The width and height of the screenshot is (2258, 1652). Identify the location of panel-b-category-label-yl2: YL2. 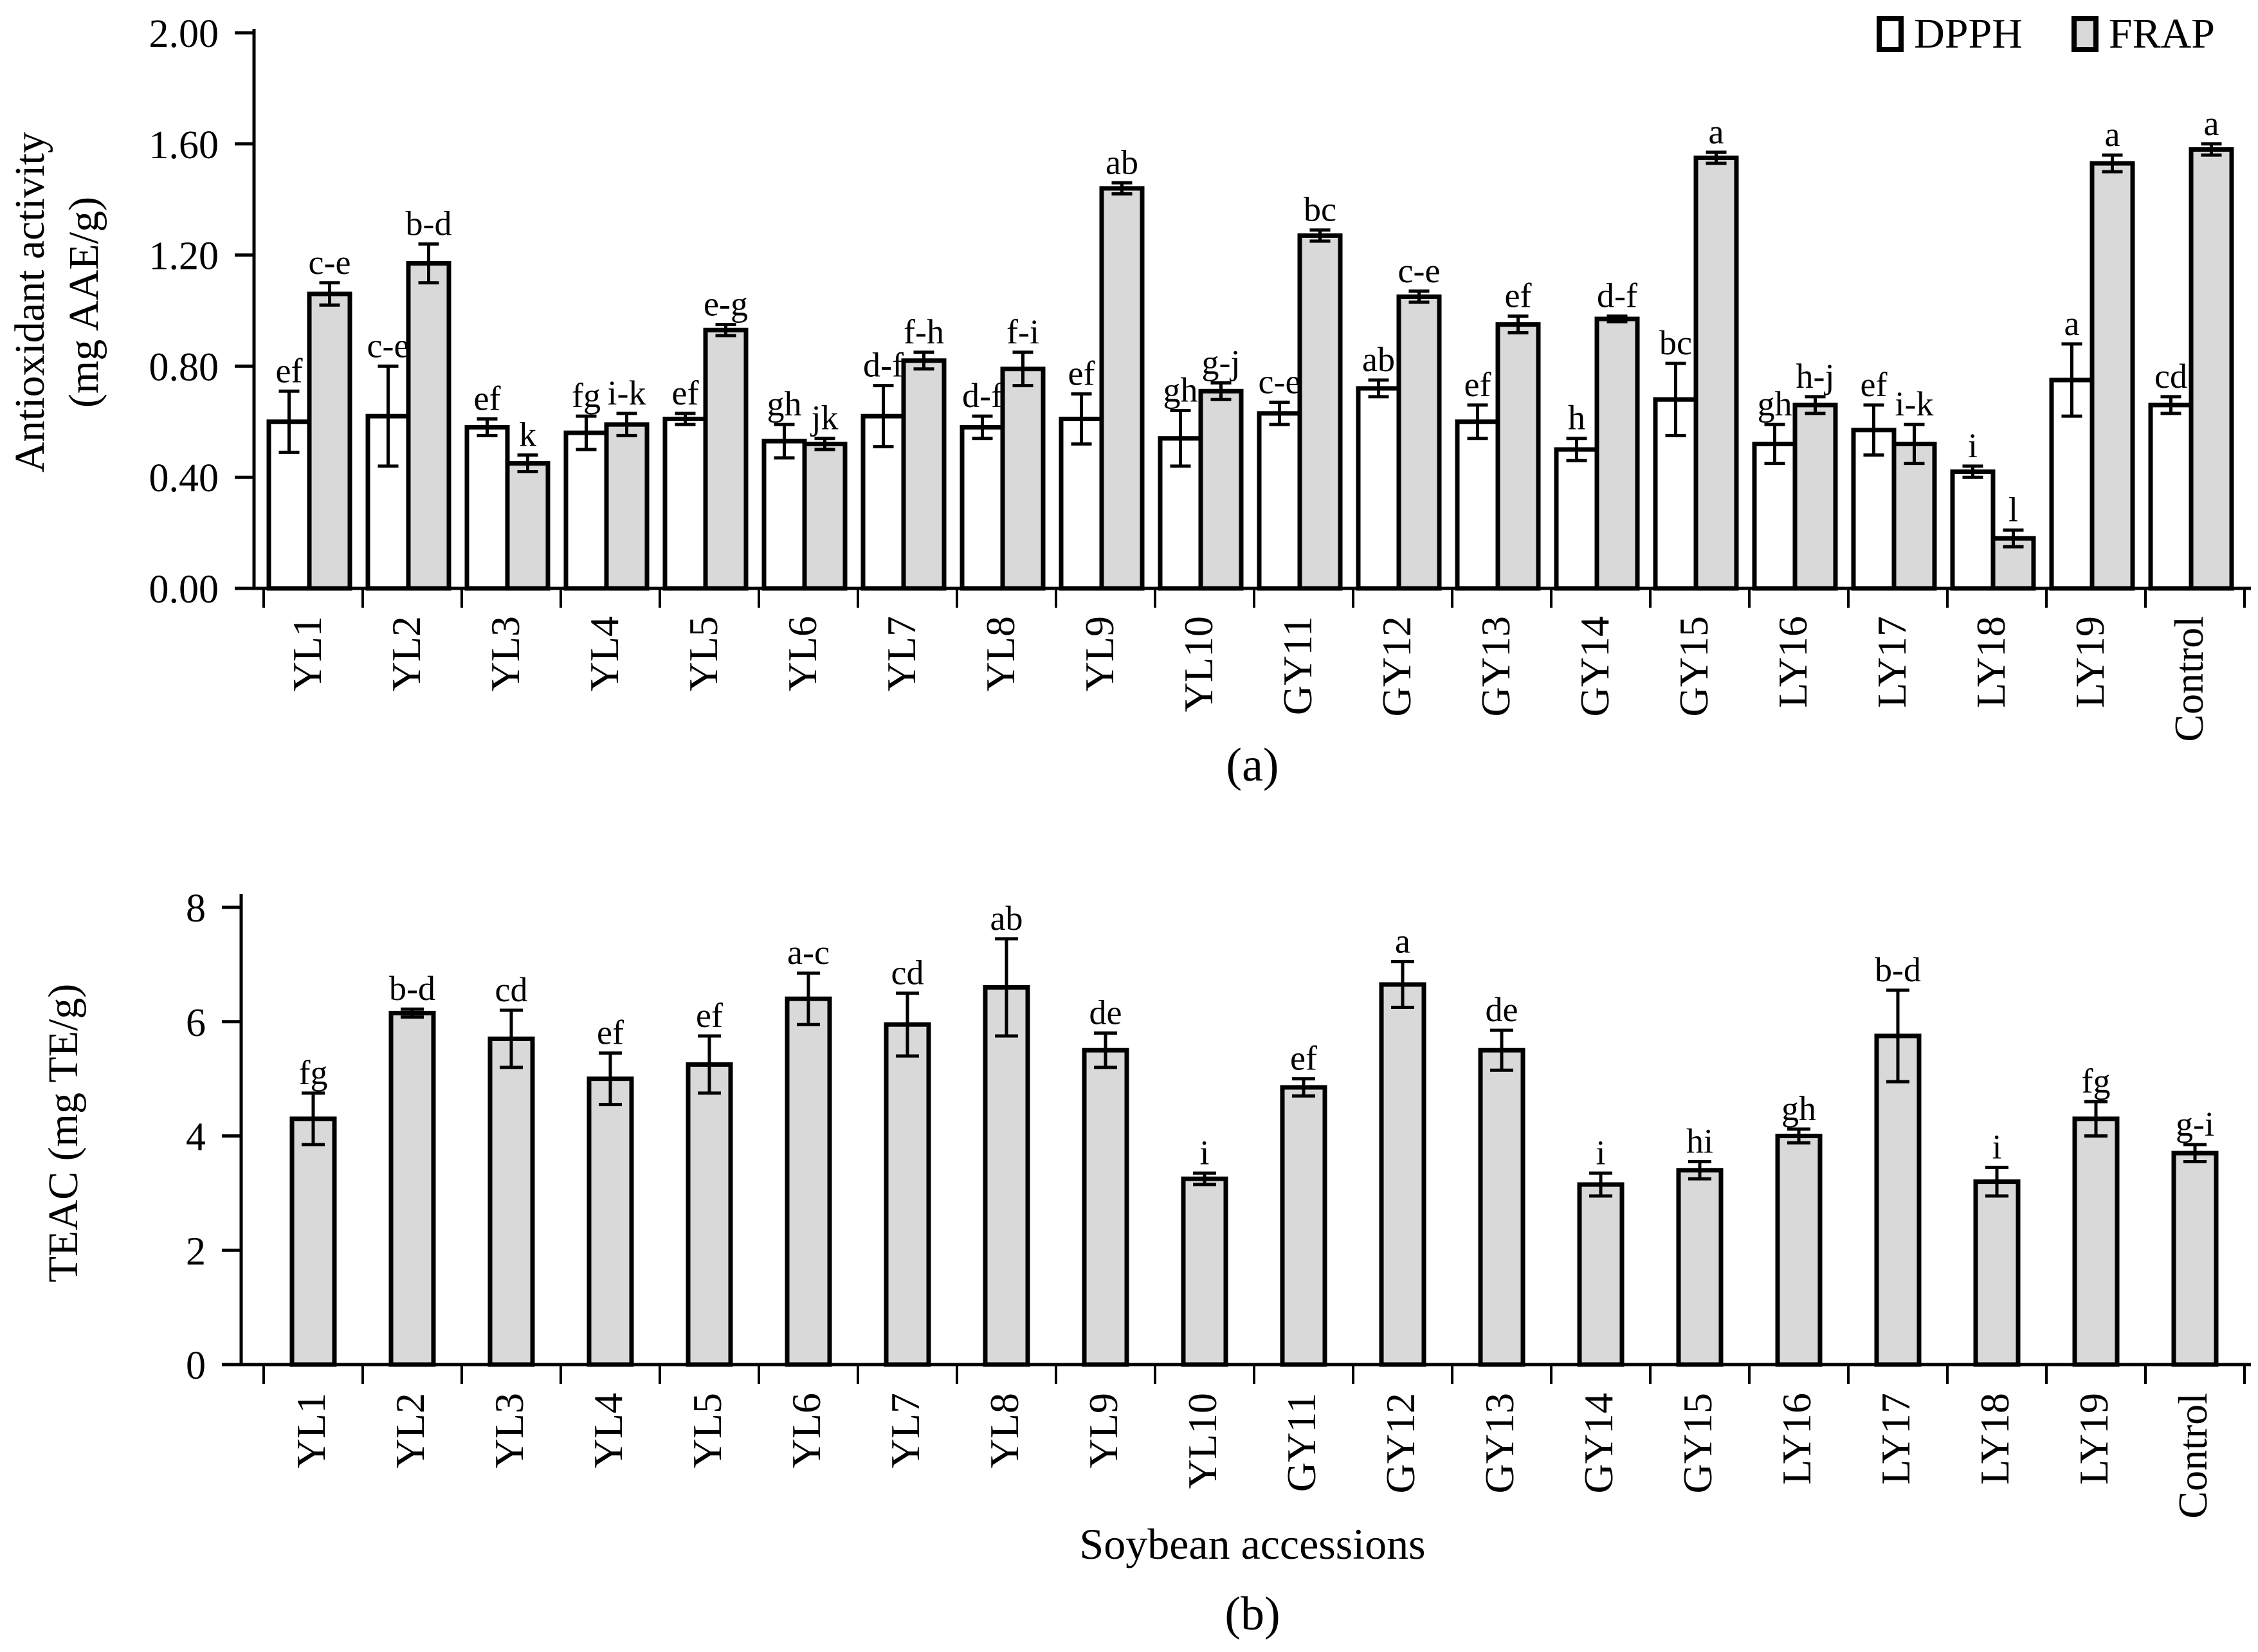
(410, 1430).